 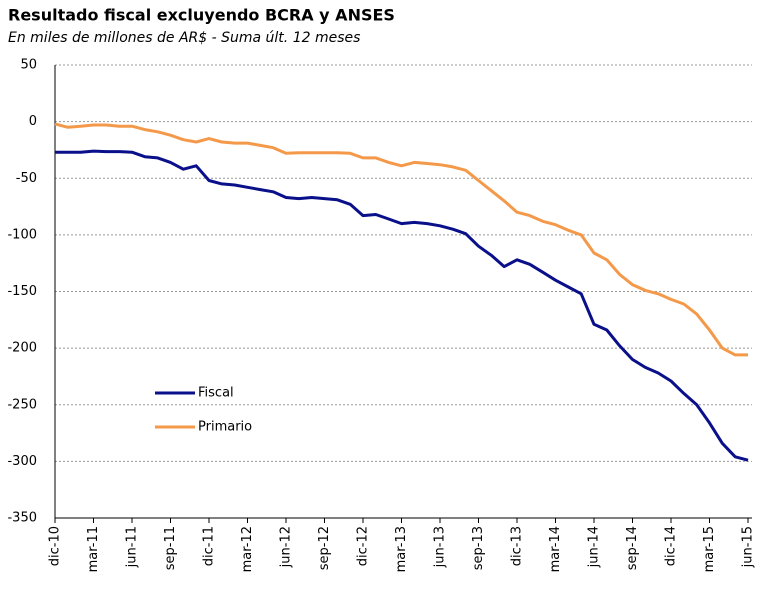 What do you see at coordinates (26, 178) in the screenshot?
I see `y-tick-label: -50` at bounding box center [26, 178].